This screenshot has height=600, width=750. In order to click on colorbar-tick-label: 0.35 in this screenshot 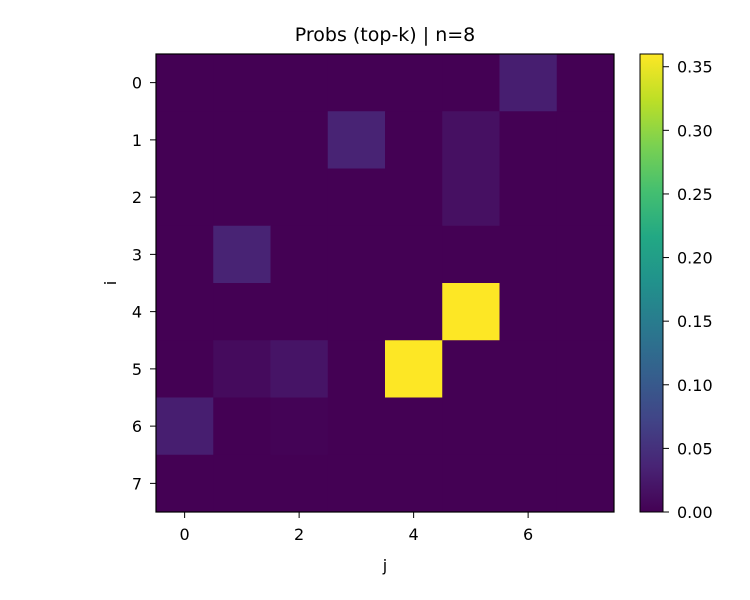, I will do `click(695, 67)`.